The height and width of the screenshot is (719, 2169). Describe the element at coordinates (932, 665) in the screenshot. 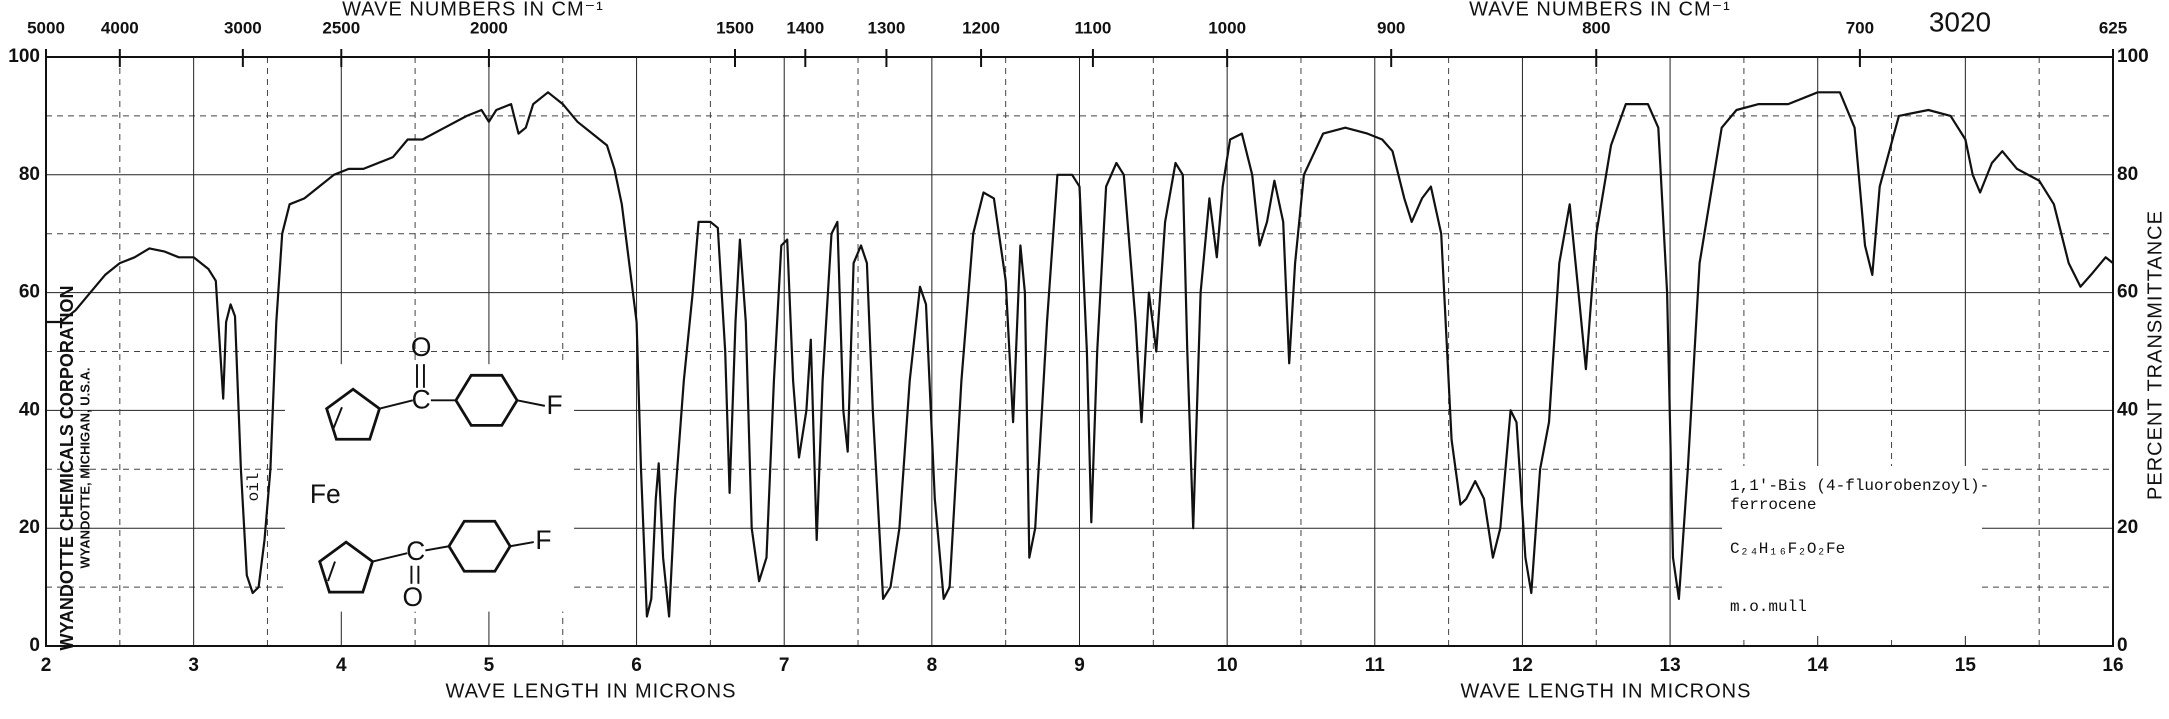

I see `x-tick-label: 8` at that location.